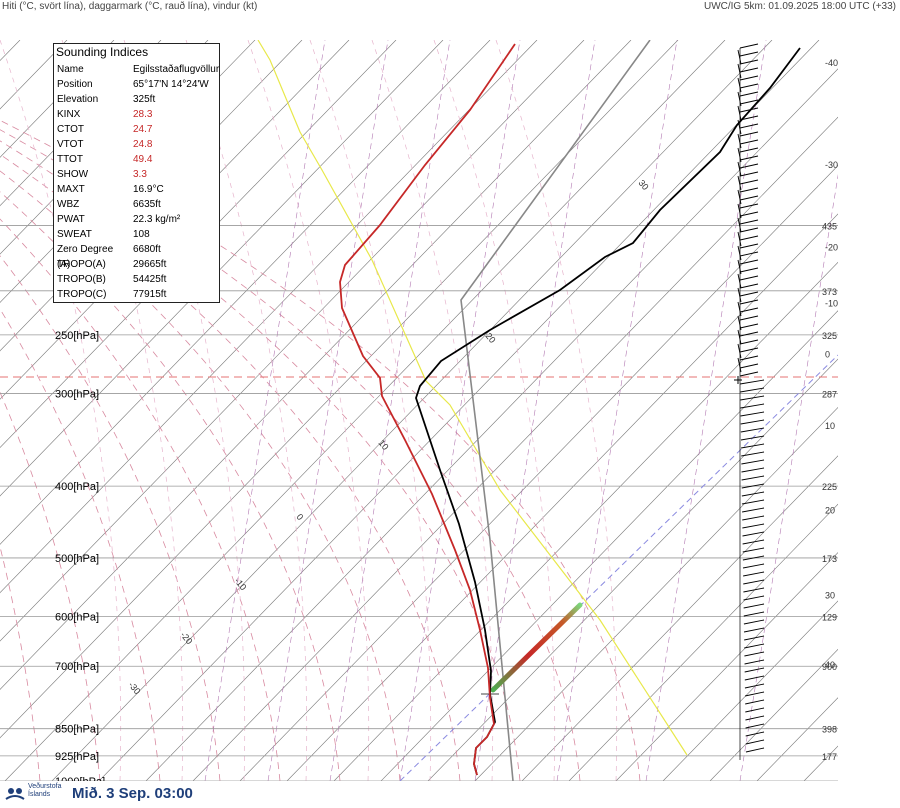 The image size is (900, 808). Describe the element at coordinates (299, 517) in the screenshot. I see `adiabat-label: 0` at that location.